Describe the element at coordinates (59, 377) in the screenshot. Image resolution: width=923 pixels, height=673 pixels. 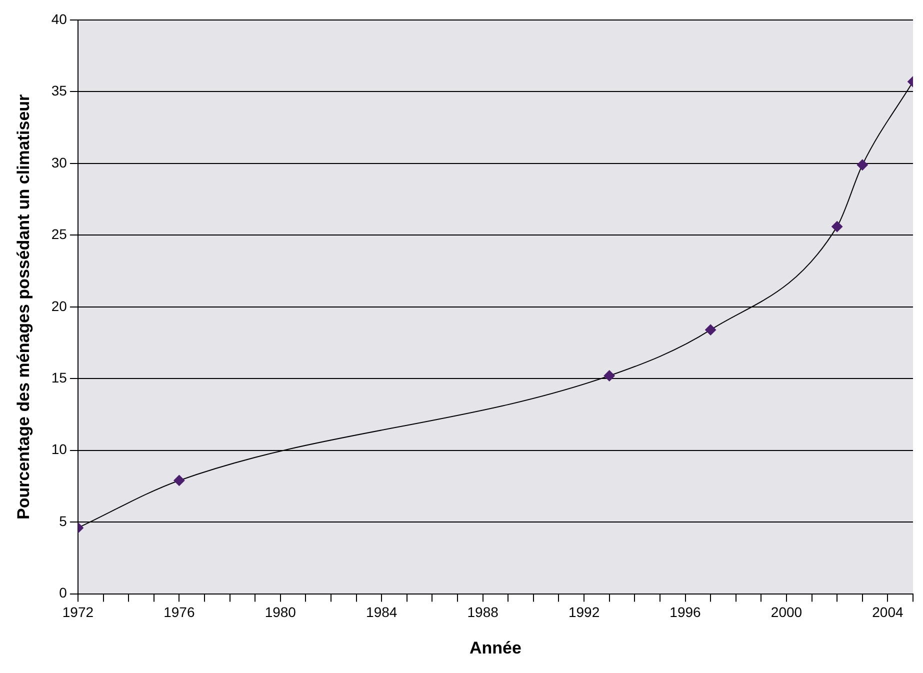
I see `y-tick-label: 15` at that location.